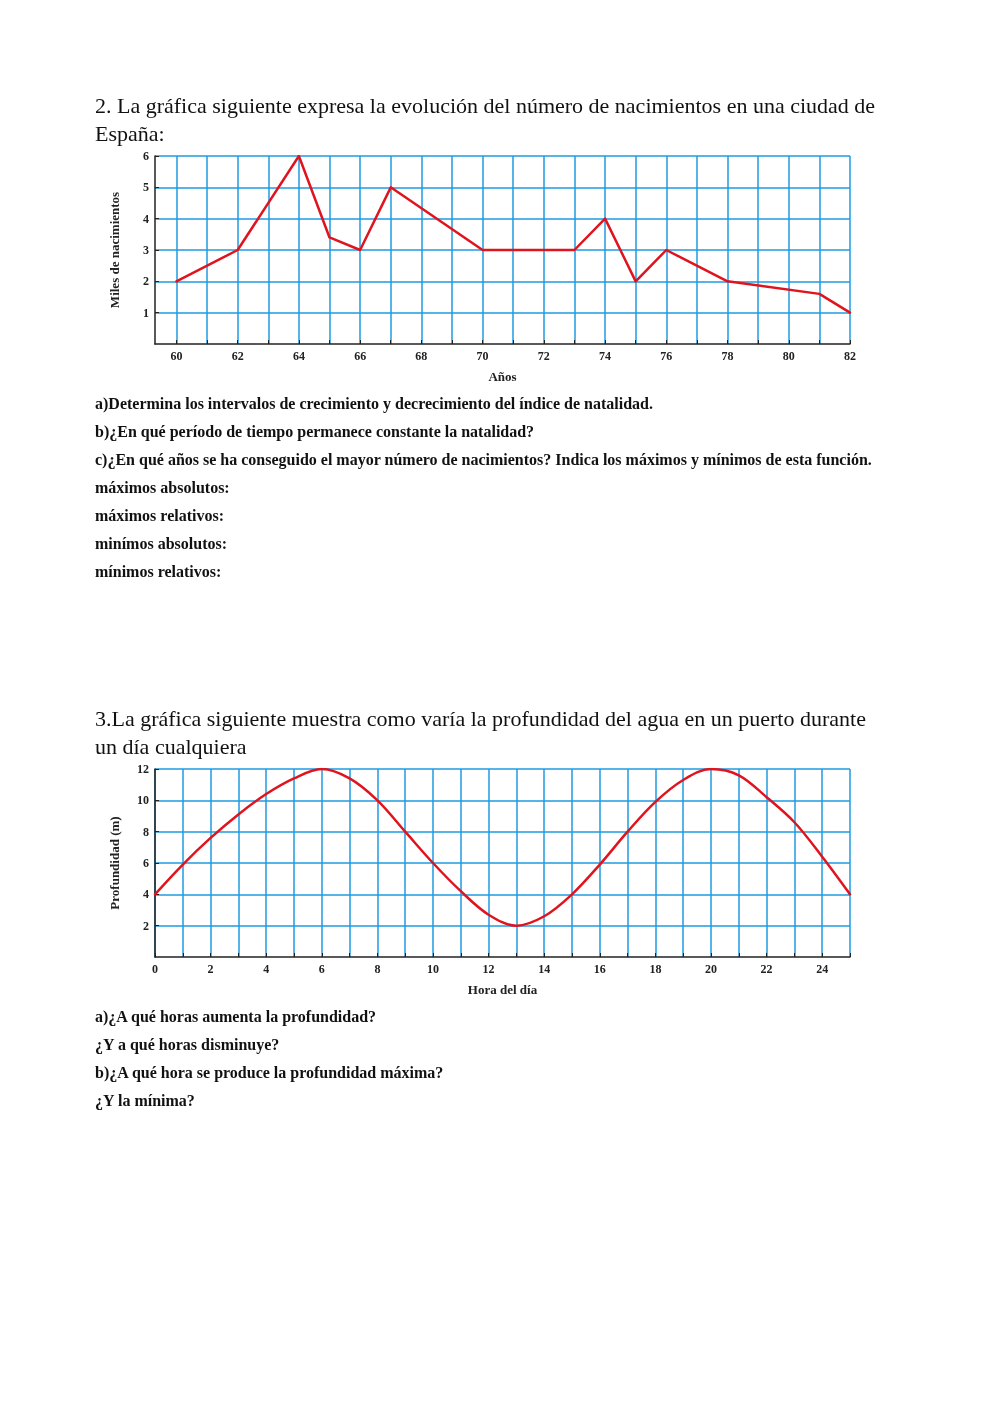 The width and height of the screenshot is (1000, 1413). I want to click on text: ¿Y la mínima?, so click(145, 1101).